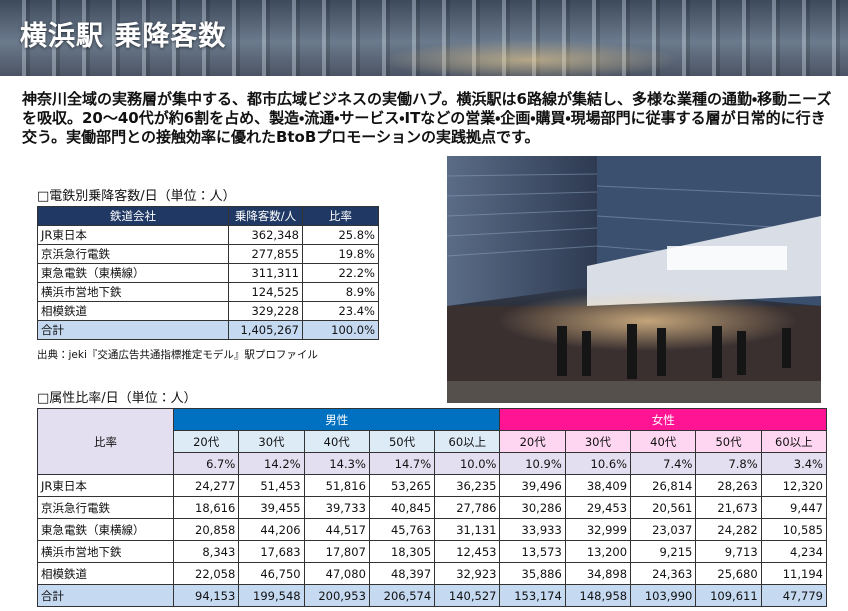  I want to click on cell: 44,517, so click(336, 529).